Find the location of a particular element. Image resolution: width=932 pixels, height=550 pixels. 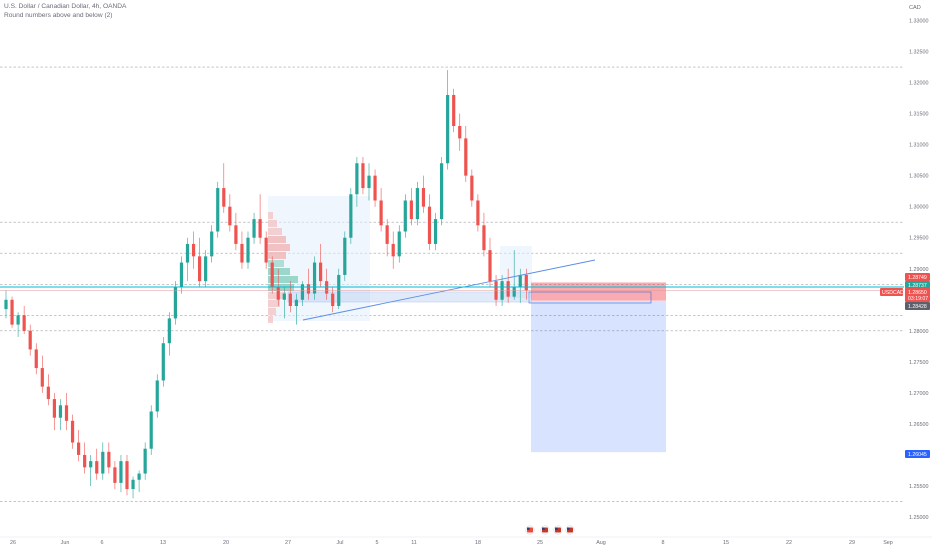

currency-label: CAD is located at coordinates (915, 8).